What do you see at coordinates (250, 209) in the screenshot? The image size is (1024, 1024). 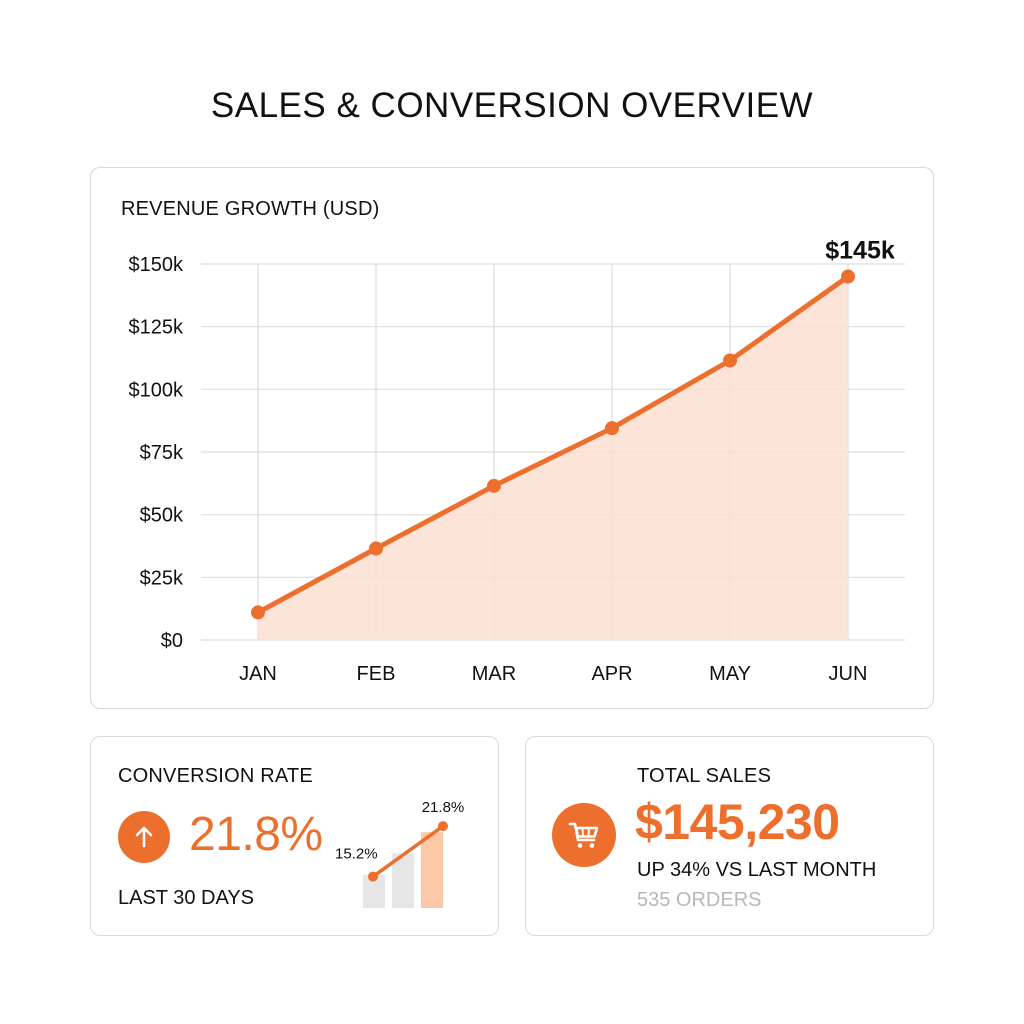 I see `revenue-chart-title: REVENUE GROWTH (USD)` at bounding box center [250, 209].